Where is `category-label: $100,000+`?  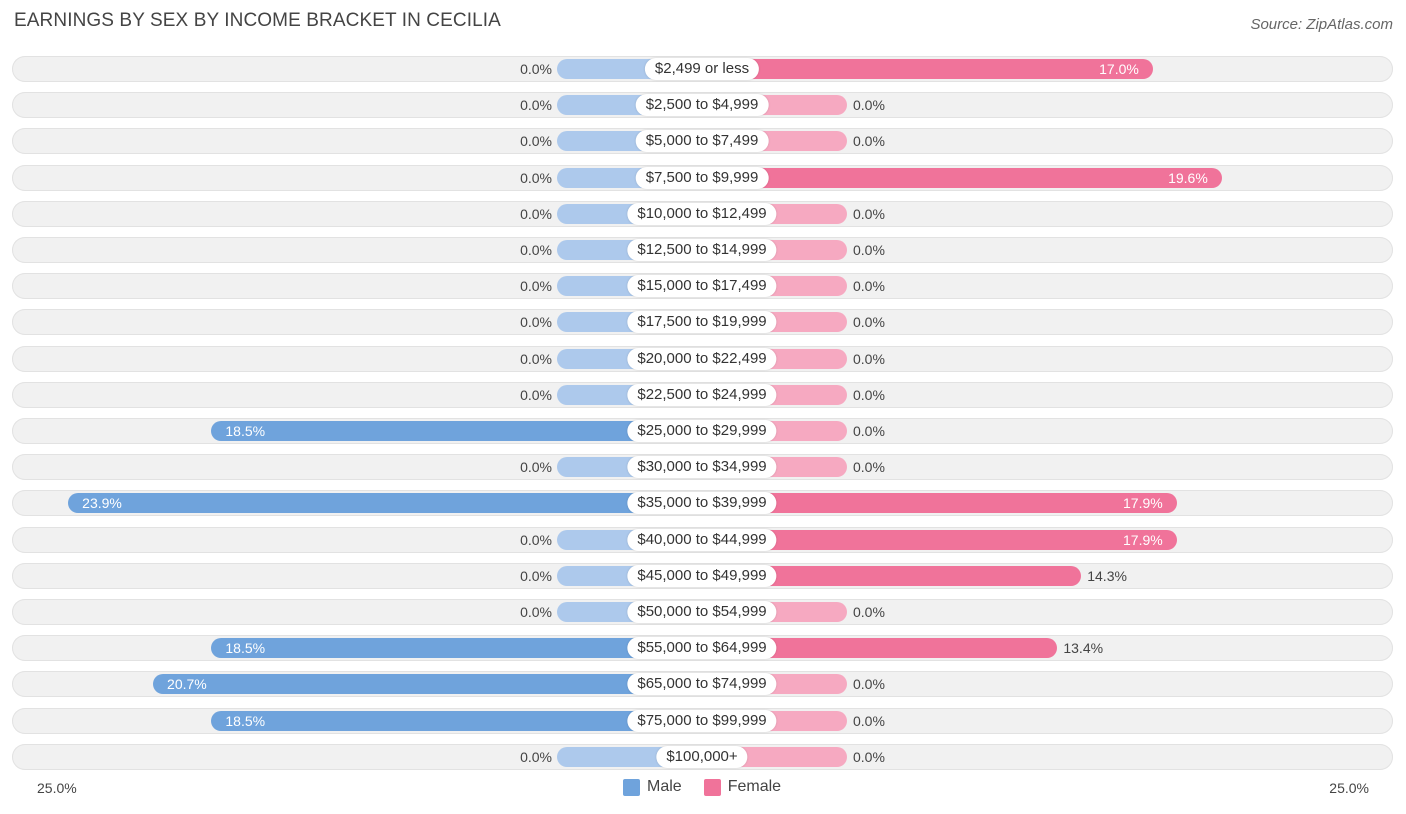
category-label: $100,000+ is located at coordinates (702, 756).